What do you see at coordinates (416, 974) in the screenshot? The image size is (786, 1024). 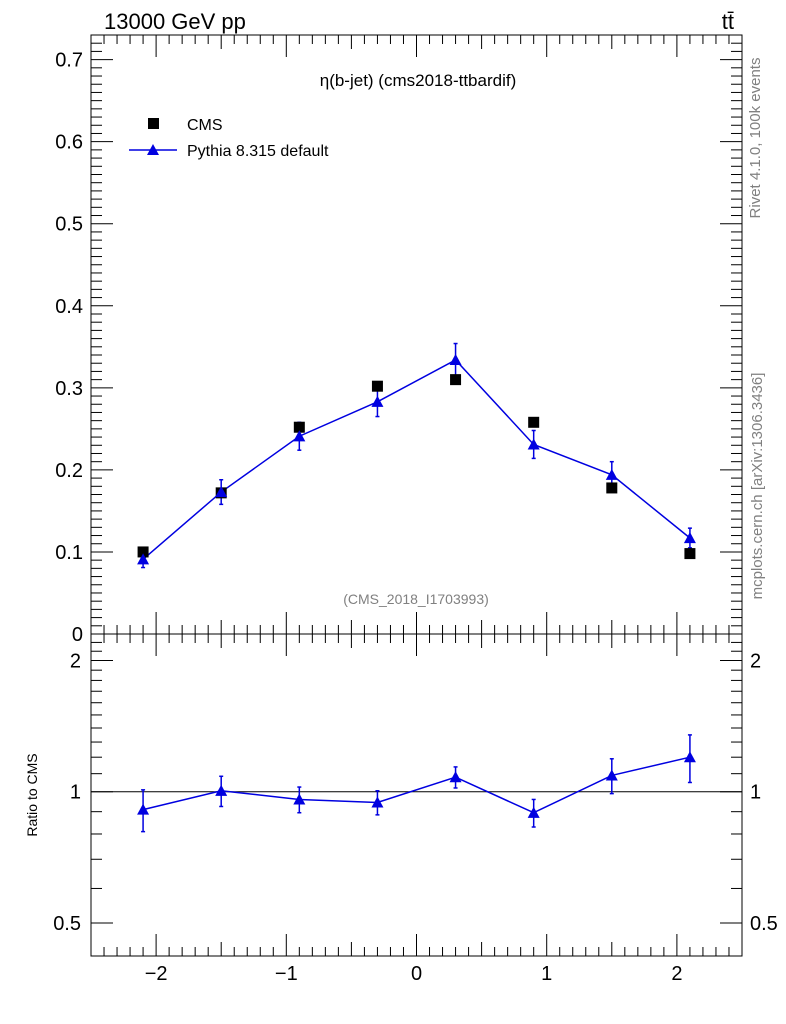 I see `x-tick-label: 0` at bounding box center [416, 974].